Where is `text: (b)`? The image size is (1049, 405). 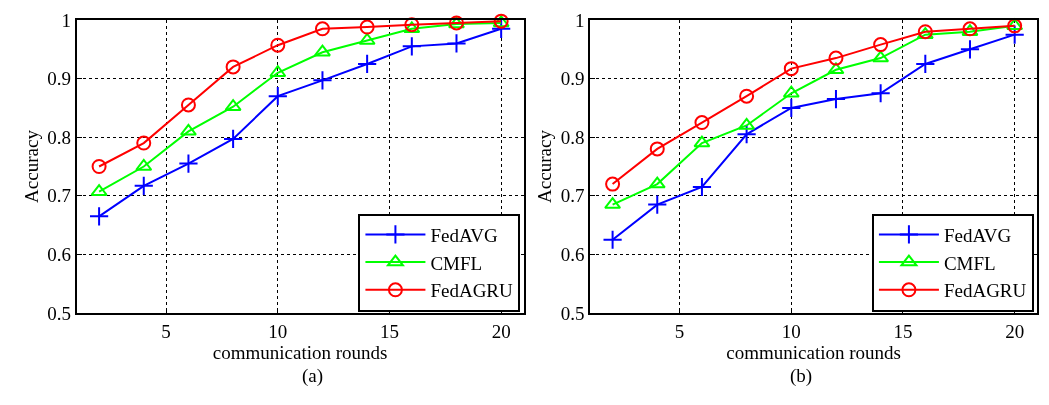
text: (b) is located at coordinates (801, 376).